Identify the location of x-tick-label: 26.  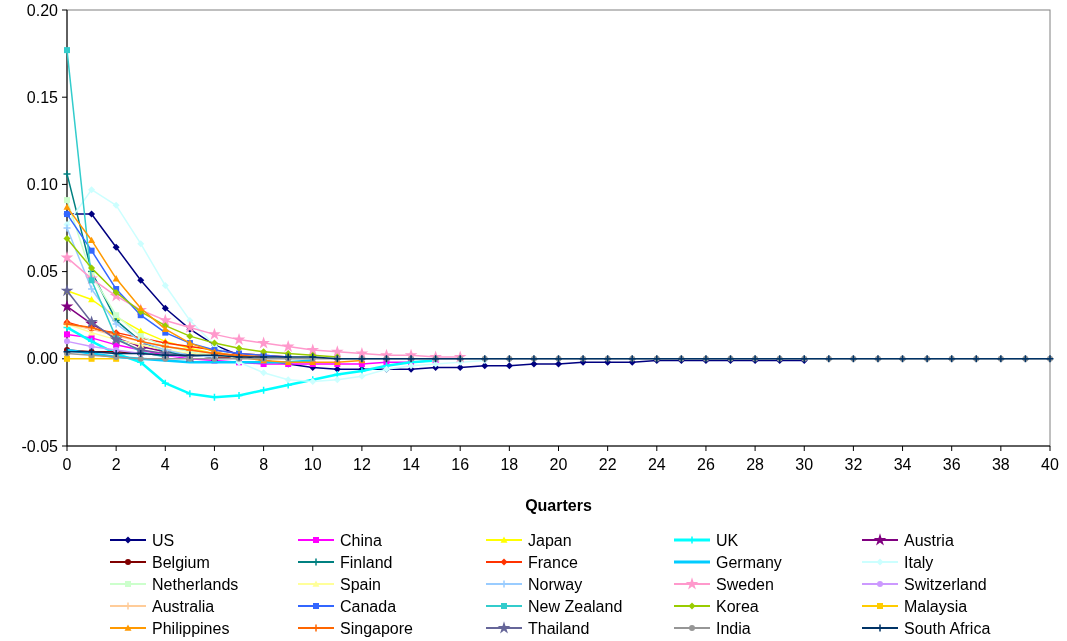
(706, 464).